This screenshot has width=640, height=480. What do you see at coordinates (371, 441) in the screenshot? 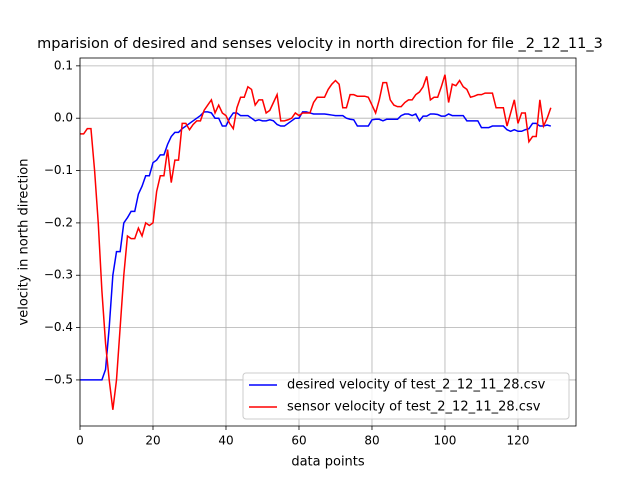
I see `x-tick-label: 80` at bounding box center [371, 441].